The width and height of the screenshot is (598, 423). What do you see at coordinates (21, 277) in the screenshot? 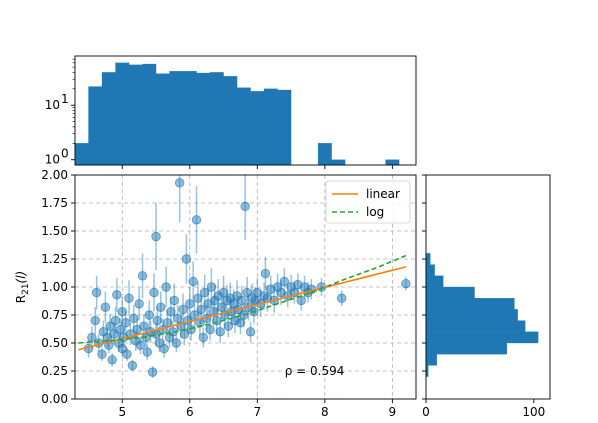
I see `y-axis-label-suffix: (l)` at bounding box center [21, 277].